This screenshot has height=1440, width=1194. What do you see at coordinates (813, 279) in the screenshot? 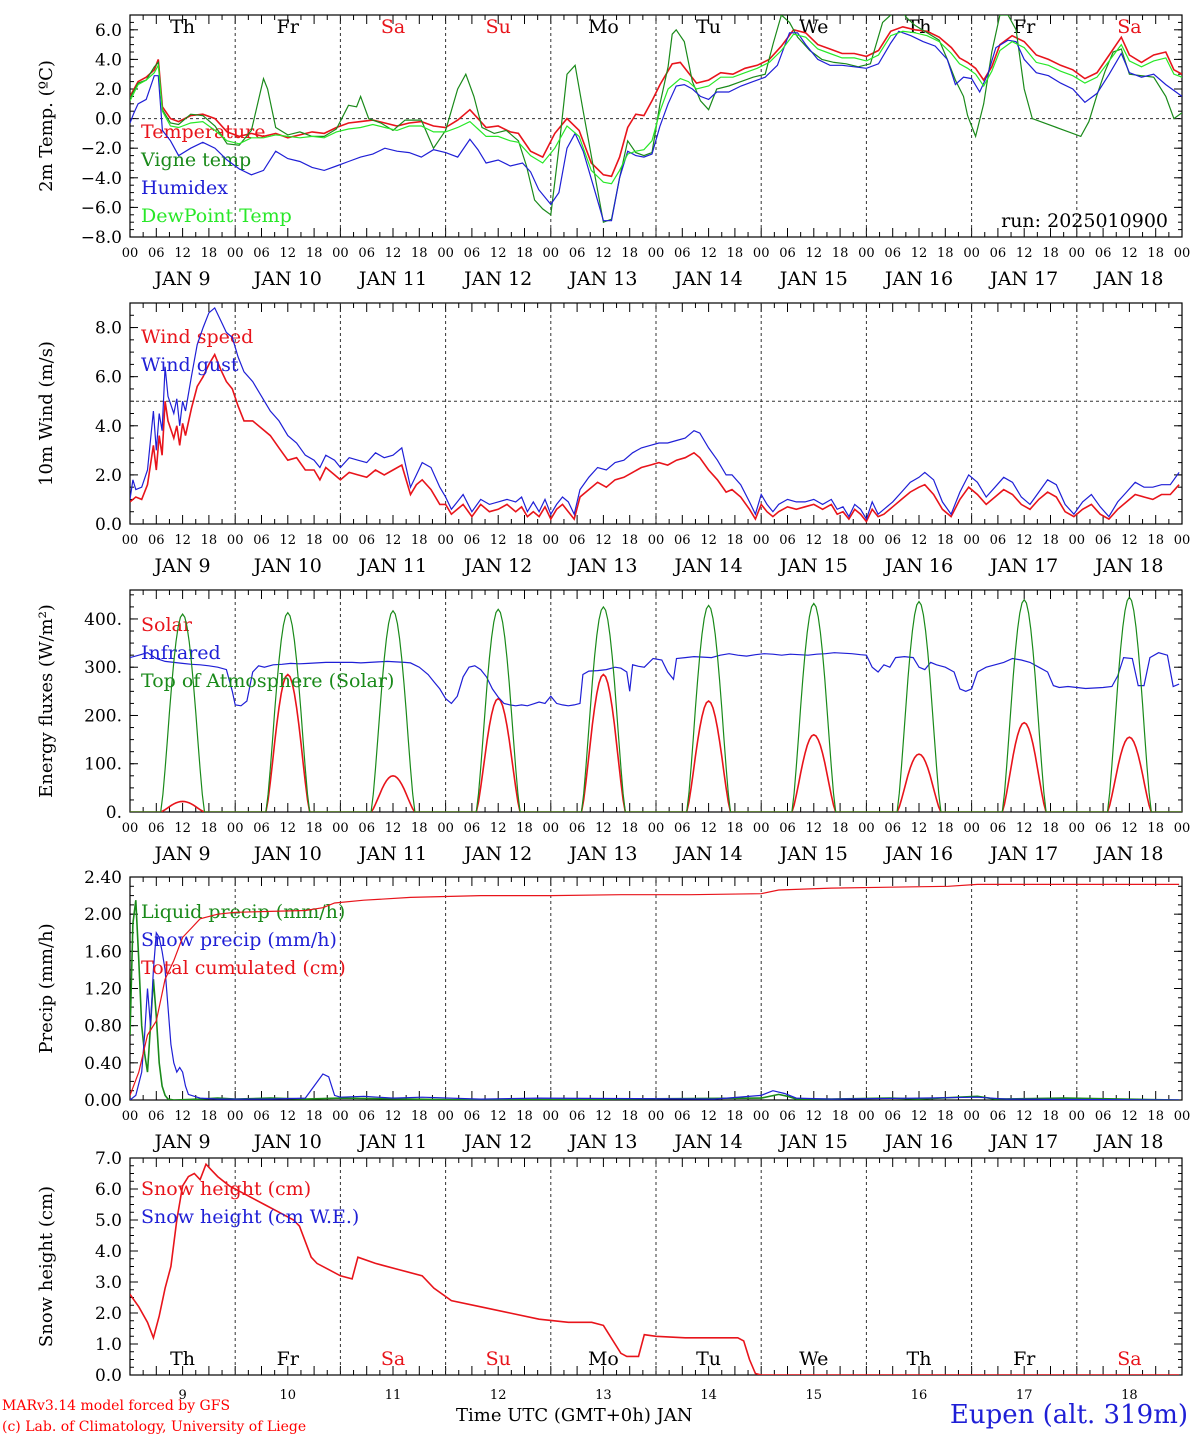
I see `x-date-label: JAN 15` at bounding box center [813, 279].